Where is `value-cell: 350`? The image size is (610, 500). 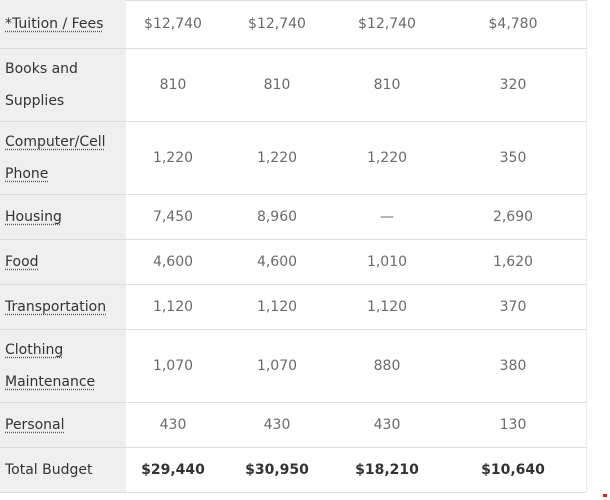 value-cell: 350 is located at coordinates (513, 158).